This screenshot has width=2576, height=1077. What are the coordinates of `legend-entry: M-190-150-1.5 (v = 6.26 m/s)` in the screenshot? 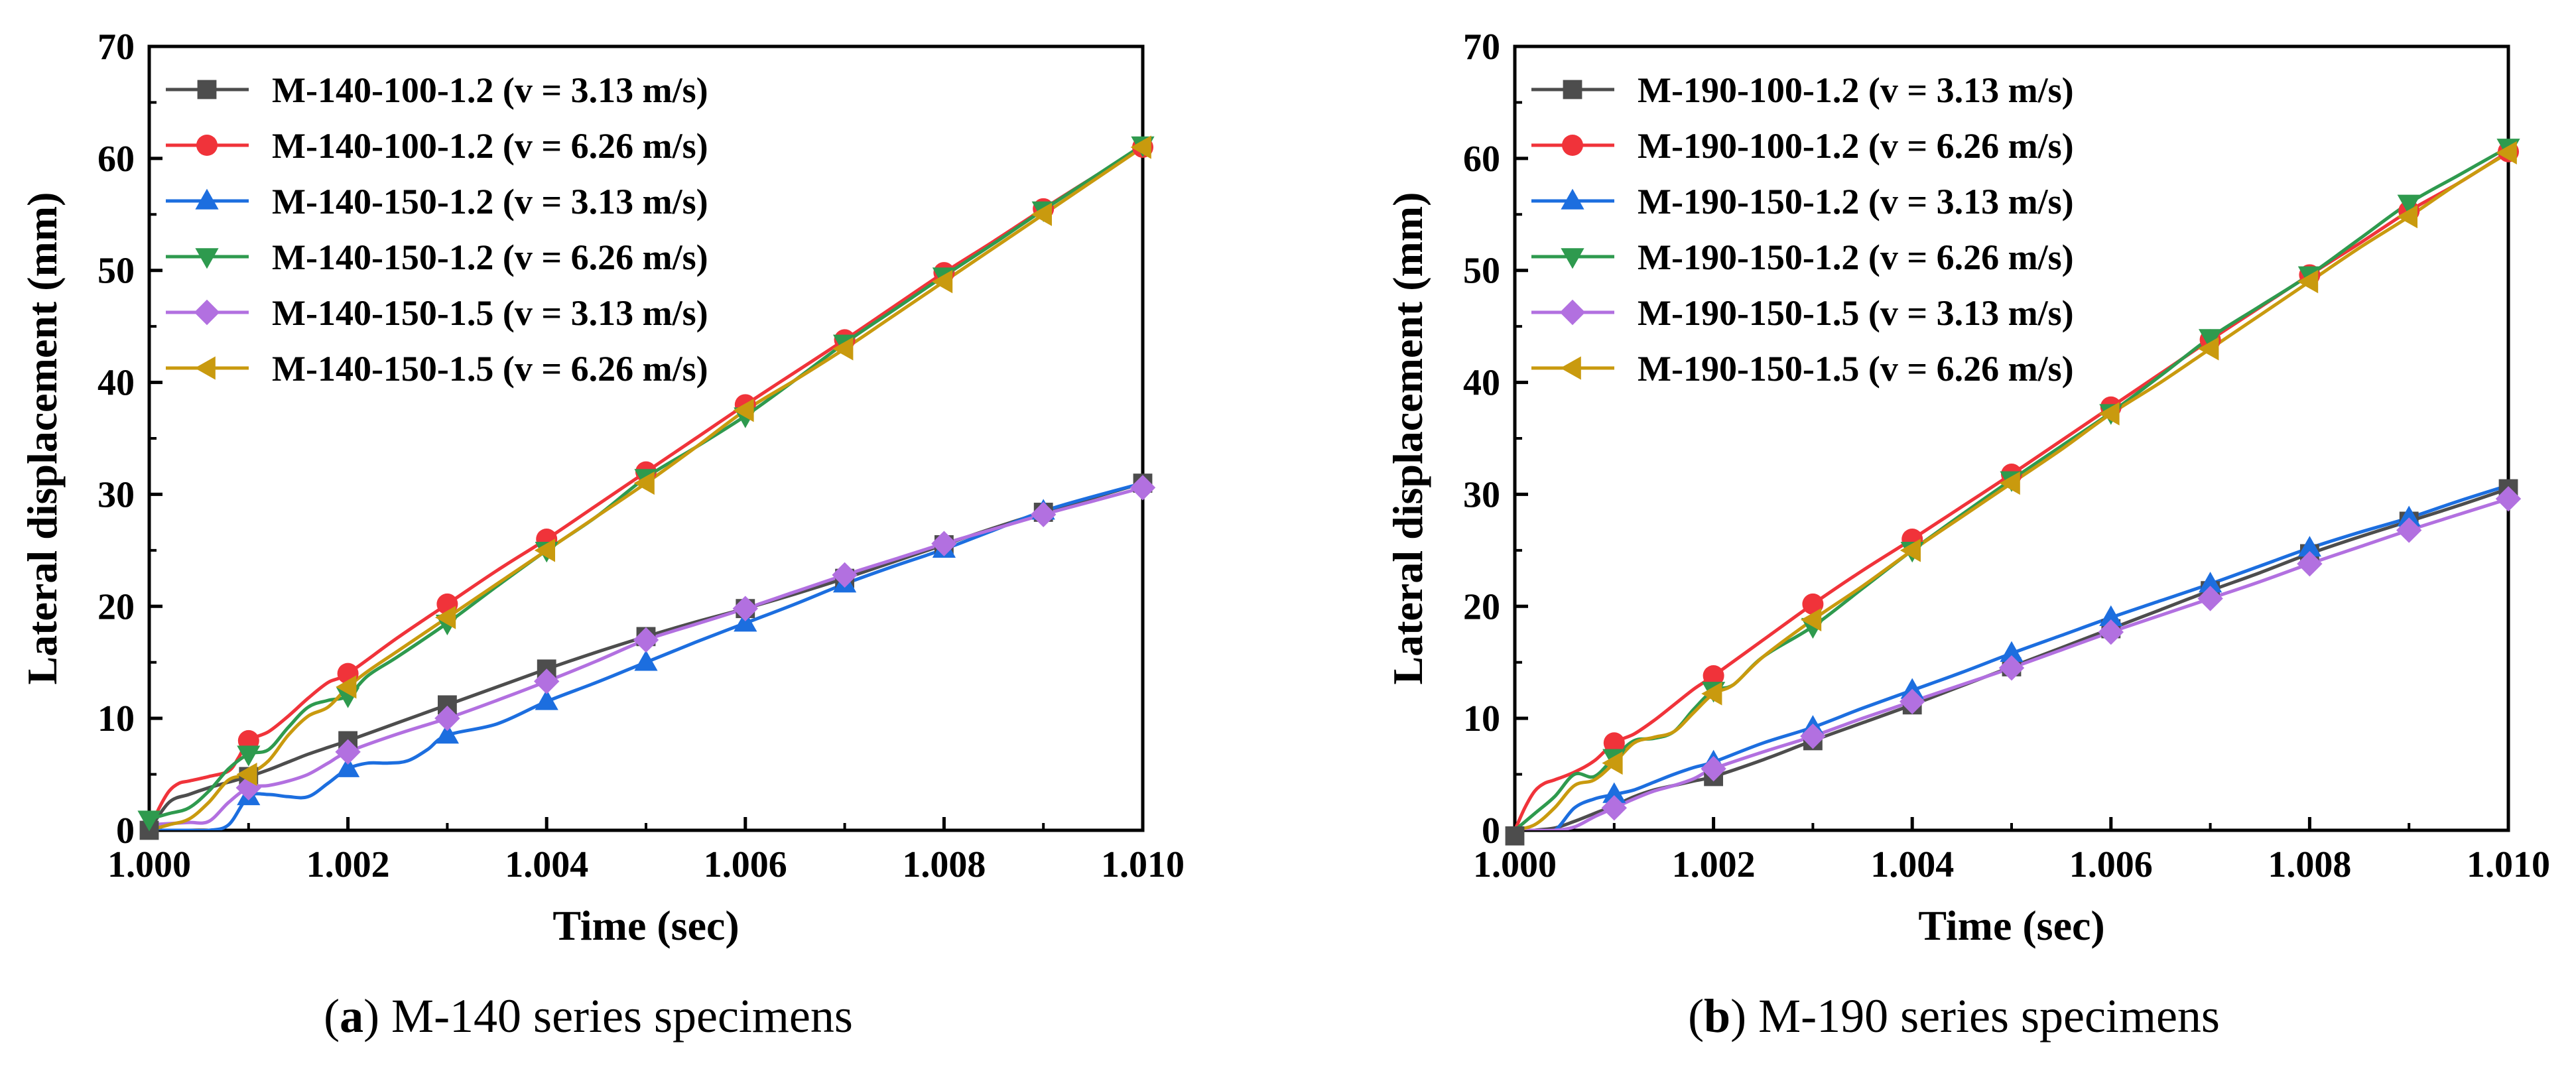 It's located at (1856, 369).